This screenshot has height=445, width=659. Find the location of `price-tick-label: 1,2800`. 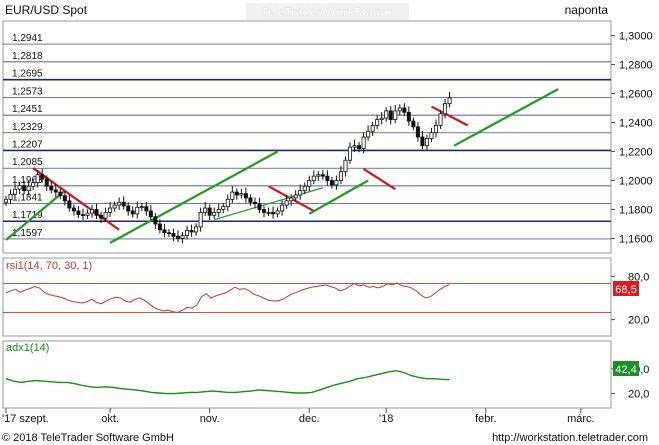

price-tick-label: 1,2800 is located at coordinates (636, 66).